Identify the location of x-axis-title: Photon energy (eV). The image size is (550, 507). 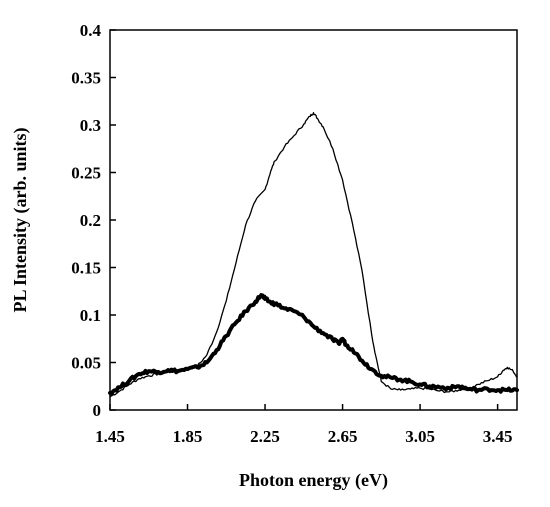
(313, 480).